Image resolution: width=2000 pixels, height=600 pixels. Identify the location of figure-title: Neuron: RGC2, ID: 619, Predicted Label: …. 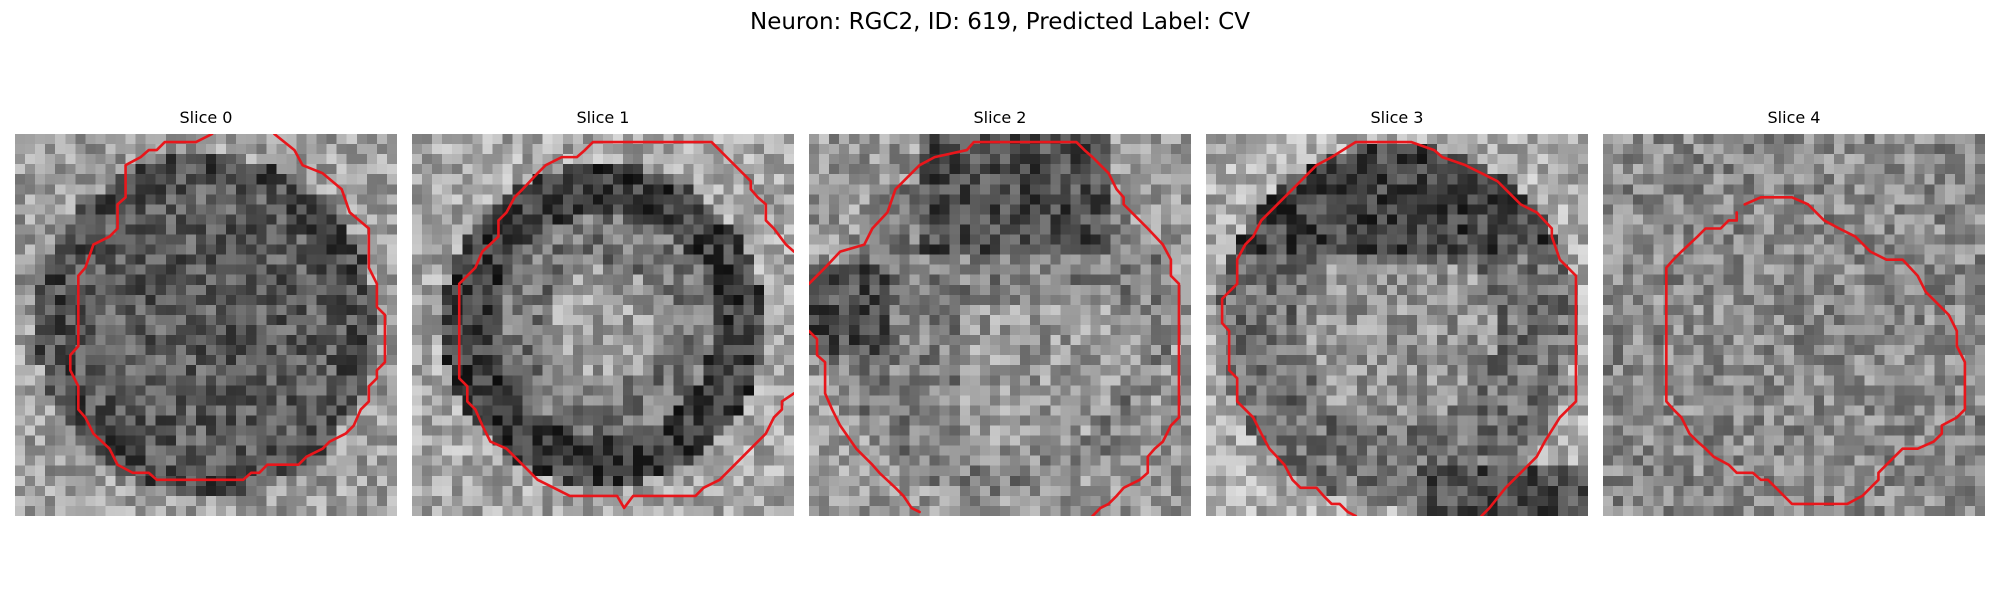
(1000, 22).